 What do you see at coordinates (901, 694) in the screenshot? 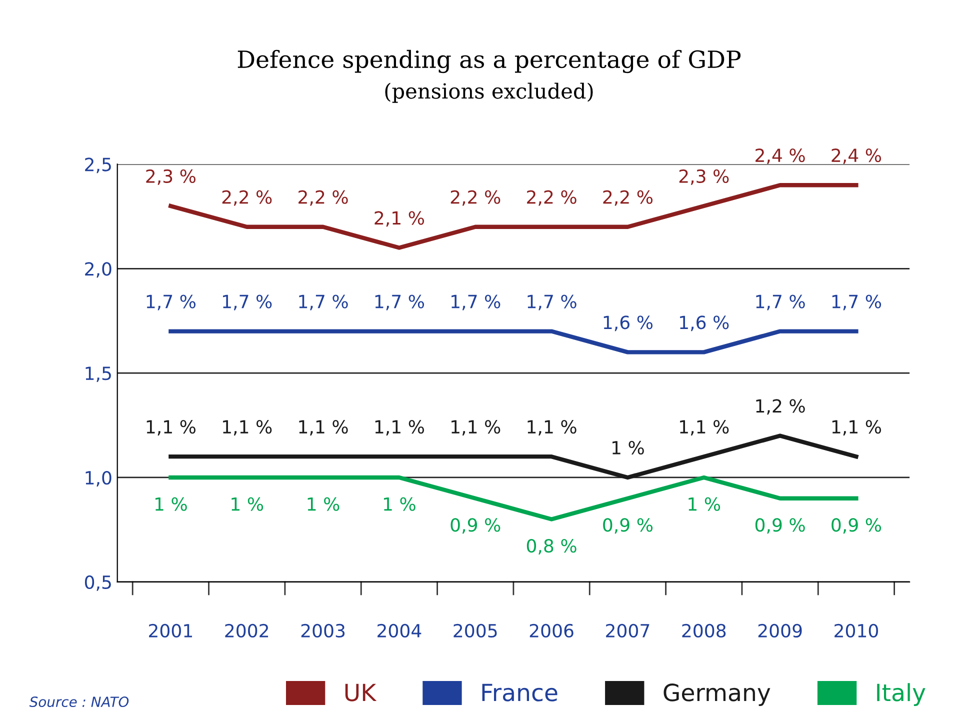
I see `legend-label: Italy` at bounding box center [901, 694].